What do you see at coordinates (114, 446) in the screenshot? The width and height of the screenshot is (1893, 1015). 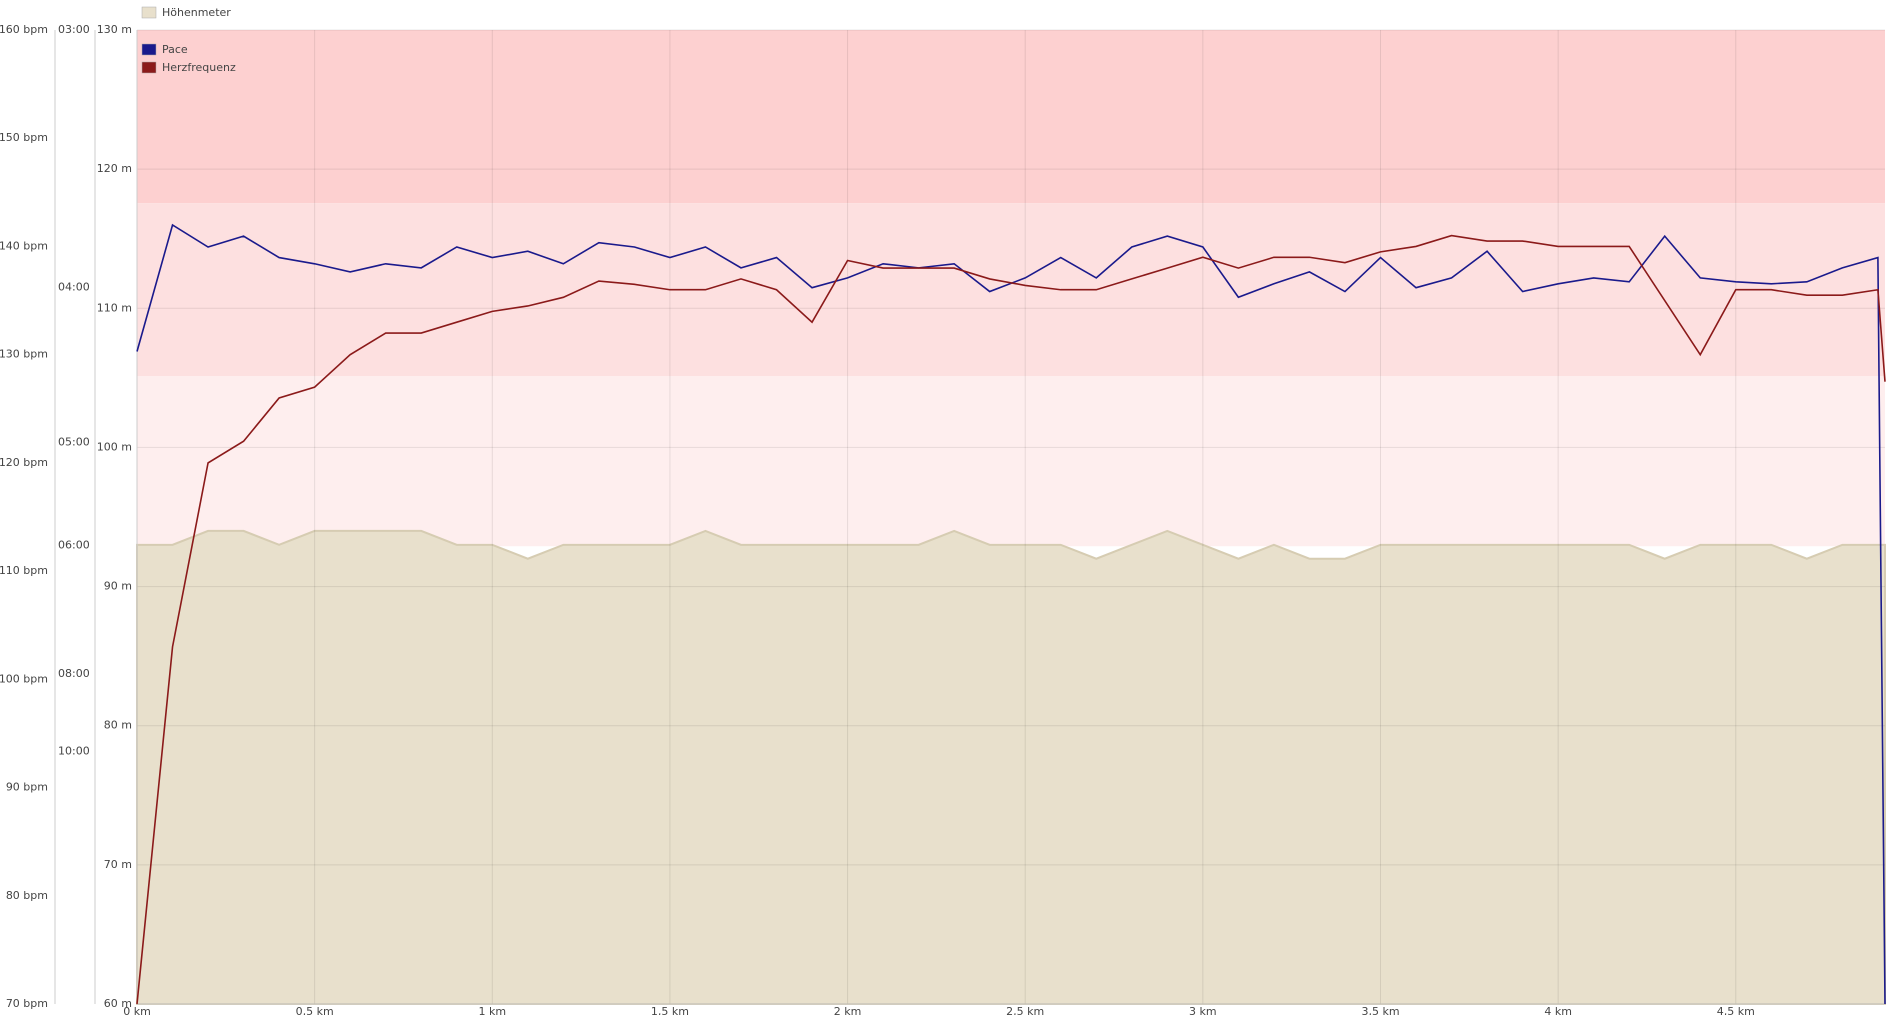 I see `y-tick-label: 100 m` at bounding box center [114, 446].